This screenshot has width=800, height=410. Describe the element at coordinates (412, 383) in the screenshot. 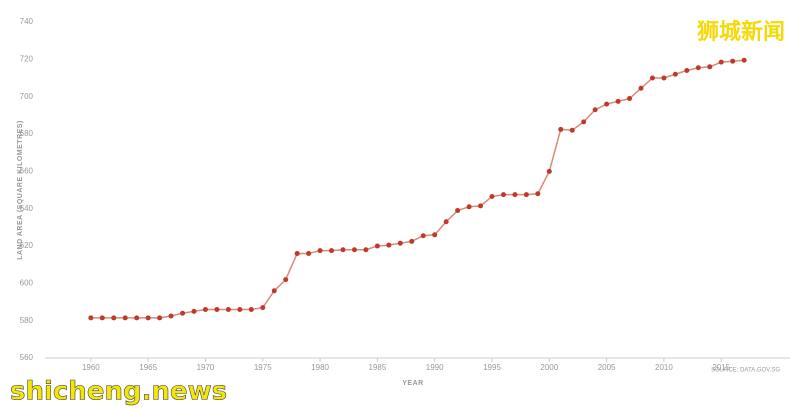

I see `x-axis-title: YEAR` at that location.